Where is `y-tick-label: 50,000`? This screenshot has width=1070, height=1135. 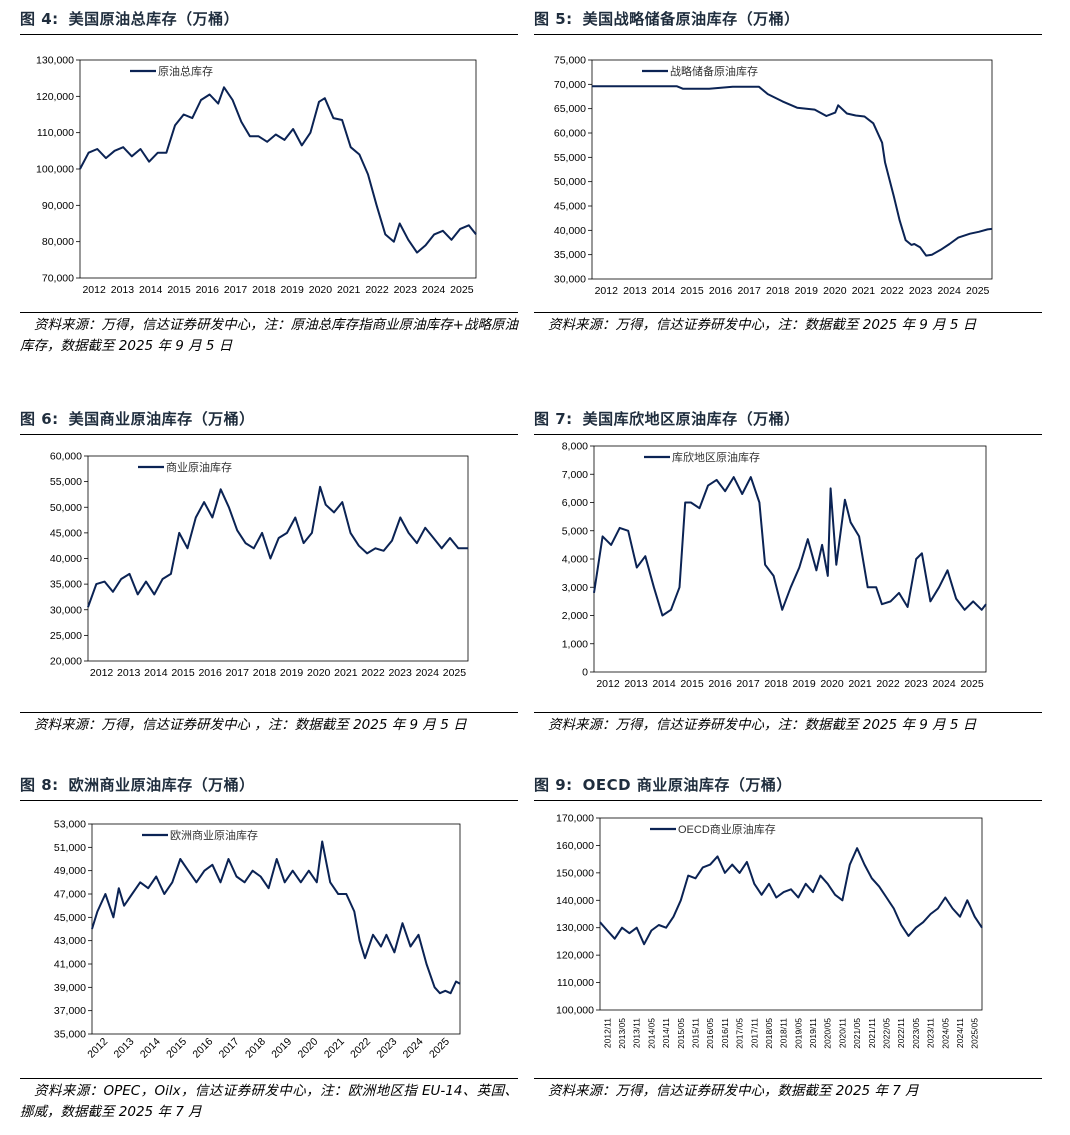
y-tick-label: 50,000 is located at coordinates (66, 508).